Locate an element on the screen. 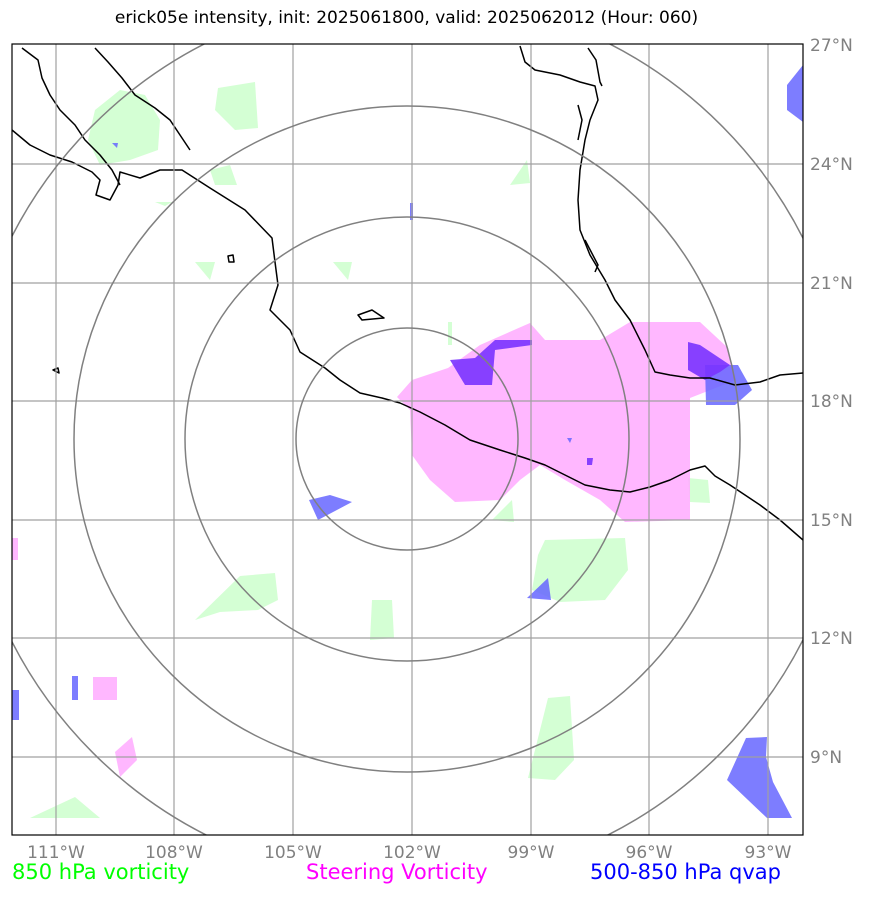 The height and width of the screenshot is (899, 873). lat-tick-label: 18°N is located at coordinates (831, 402).